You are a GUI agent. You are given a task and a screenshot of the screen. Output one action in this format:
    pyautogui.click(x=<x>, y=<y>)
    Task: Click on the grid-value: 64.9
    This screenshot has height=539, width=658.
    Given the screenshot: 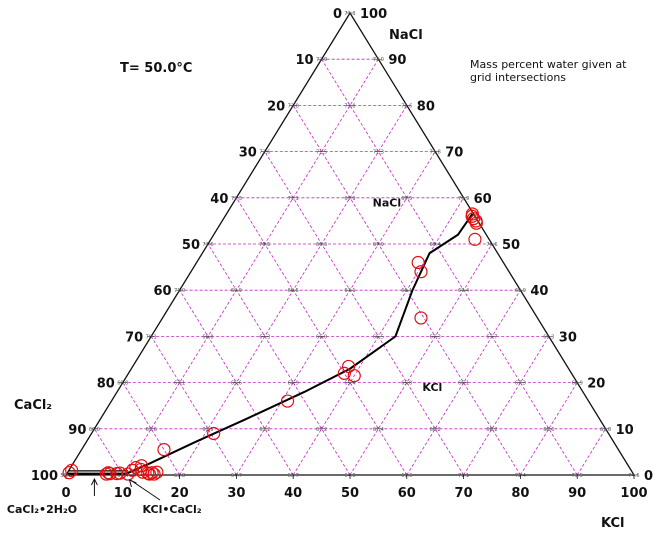 What is the action you would take?
    pyautogui.click(x=293, y=384)
    